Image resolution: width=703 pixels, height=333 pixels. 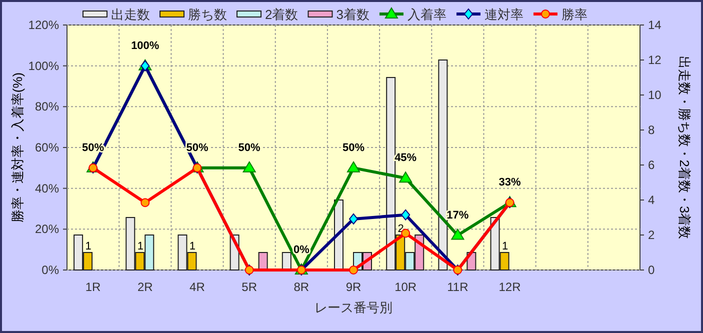 What do you see at coordinates (301, 250) in the screenshot?
I see `data-label: 0%` at bounding box center [301, 250].